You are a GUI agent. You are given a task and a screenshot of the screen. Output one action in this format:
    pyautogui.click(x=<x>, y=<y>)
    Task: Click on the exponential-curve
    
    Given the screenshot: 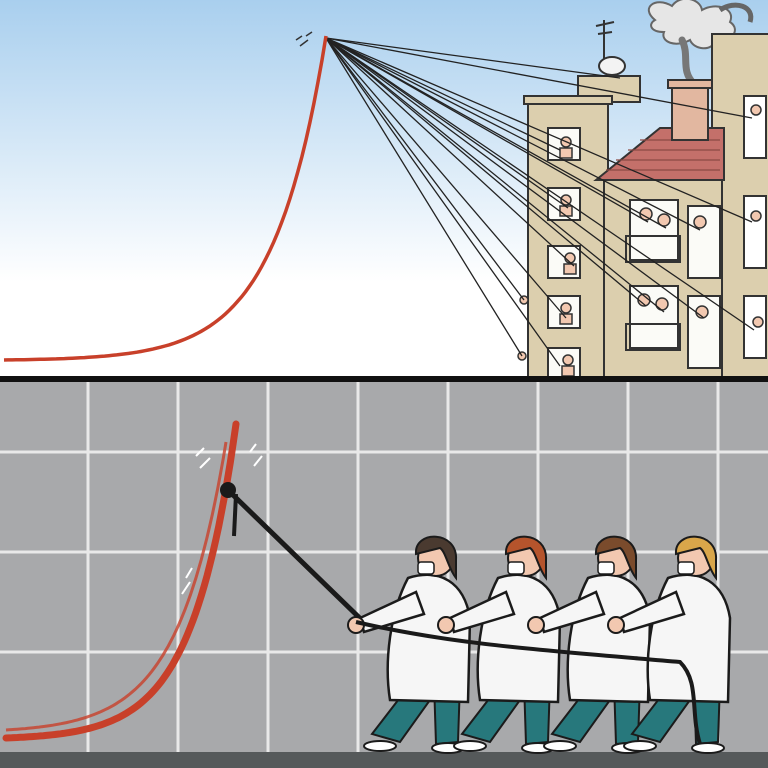 What is the action you would take?
    pyautogui.click(x=121, y=581)
    